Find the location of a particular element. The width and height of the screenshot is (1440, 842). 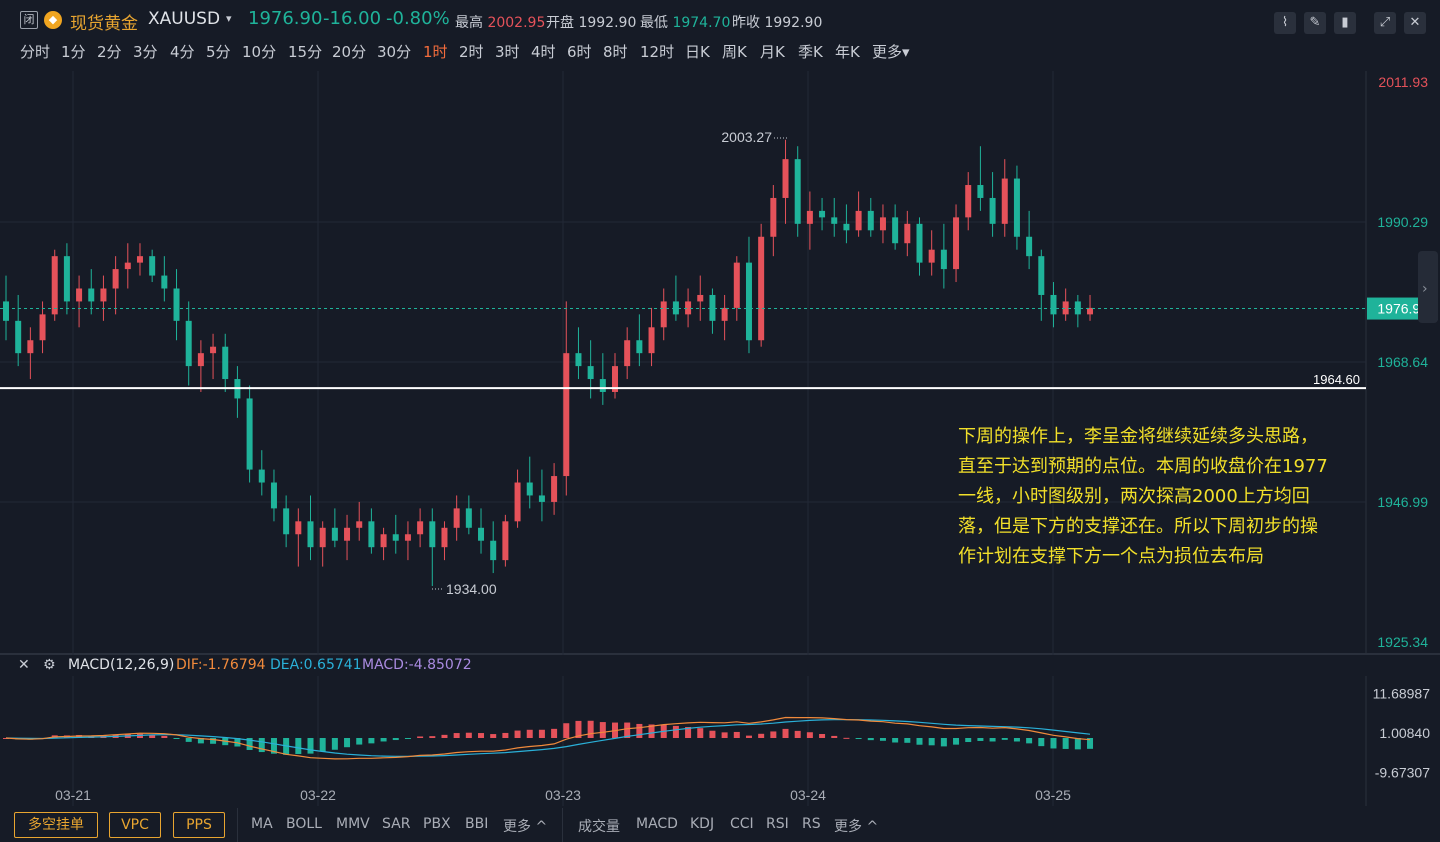

main-indicator-tab: MA is located at coordinates (262, 824).